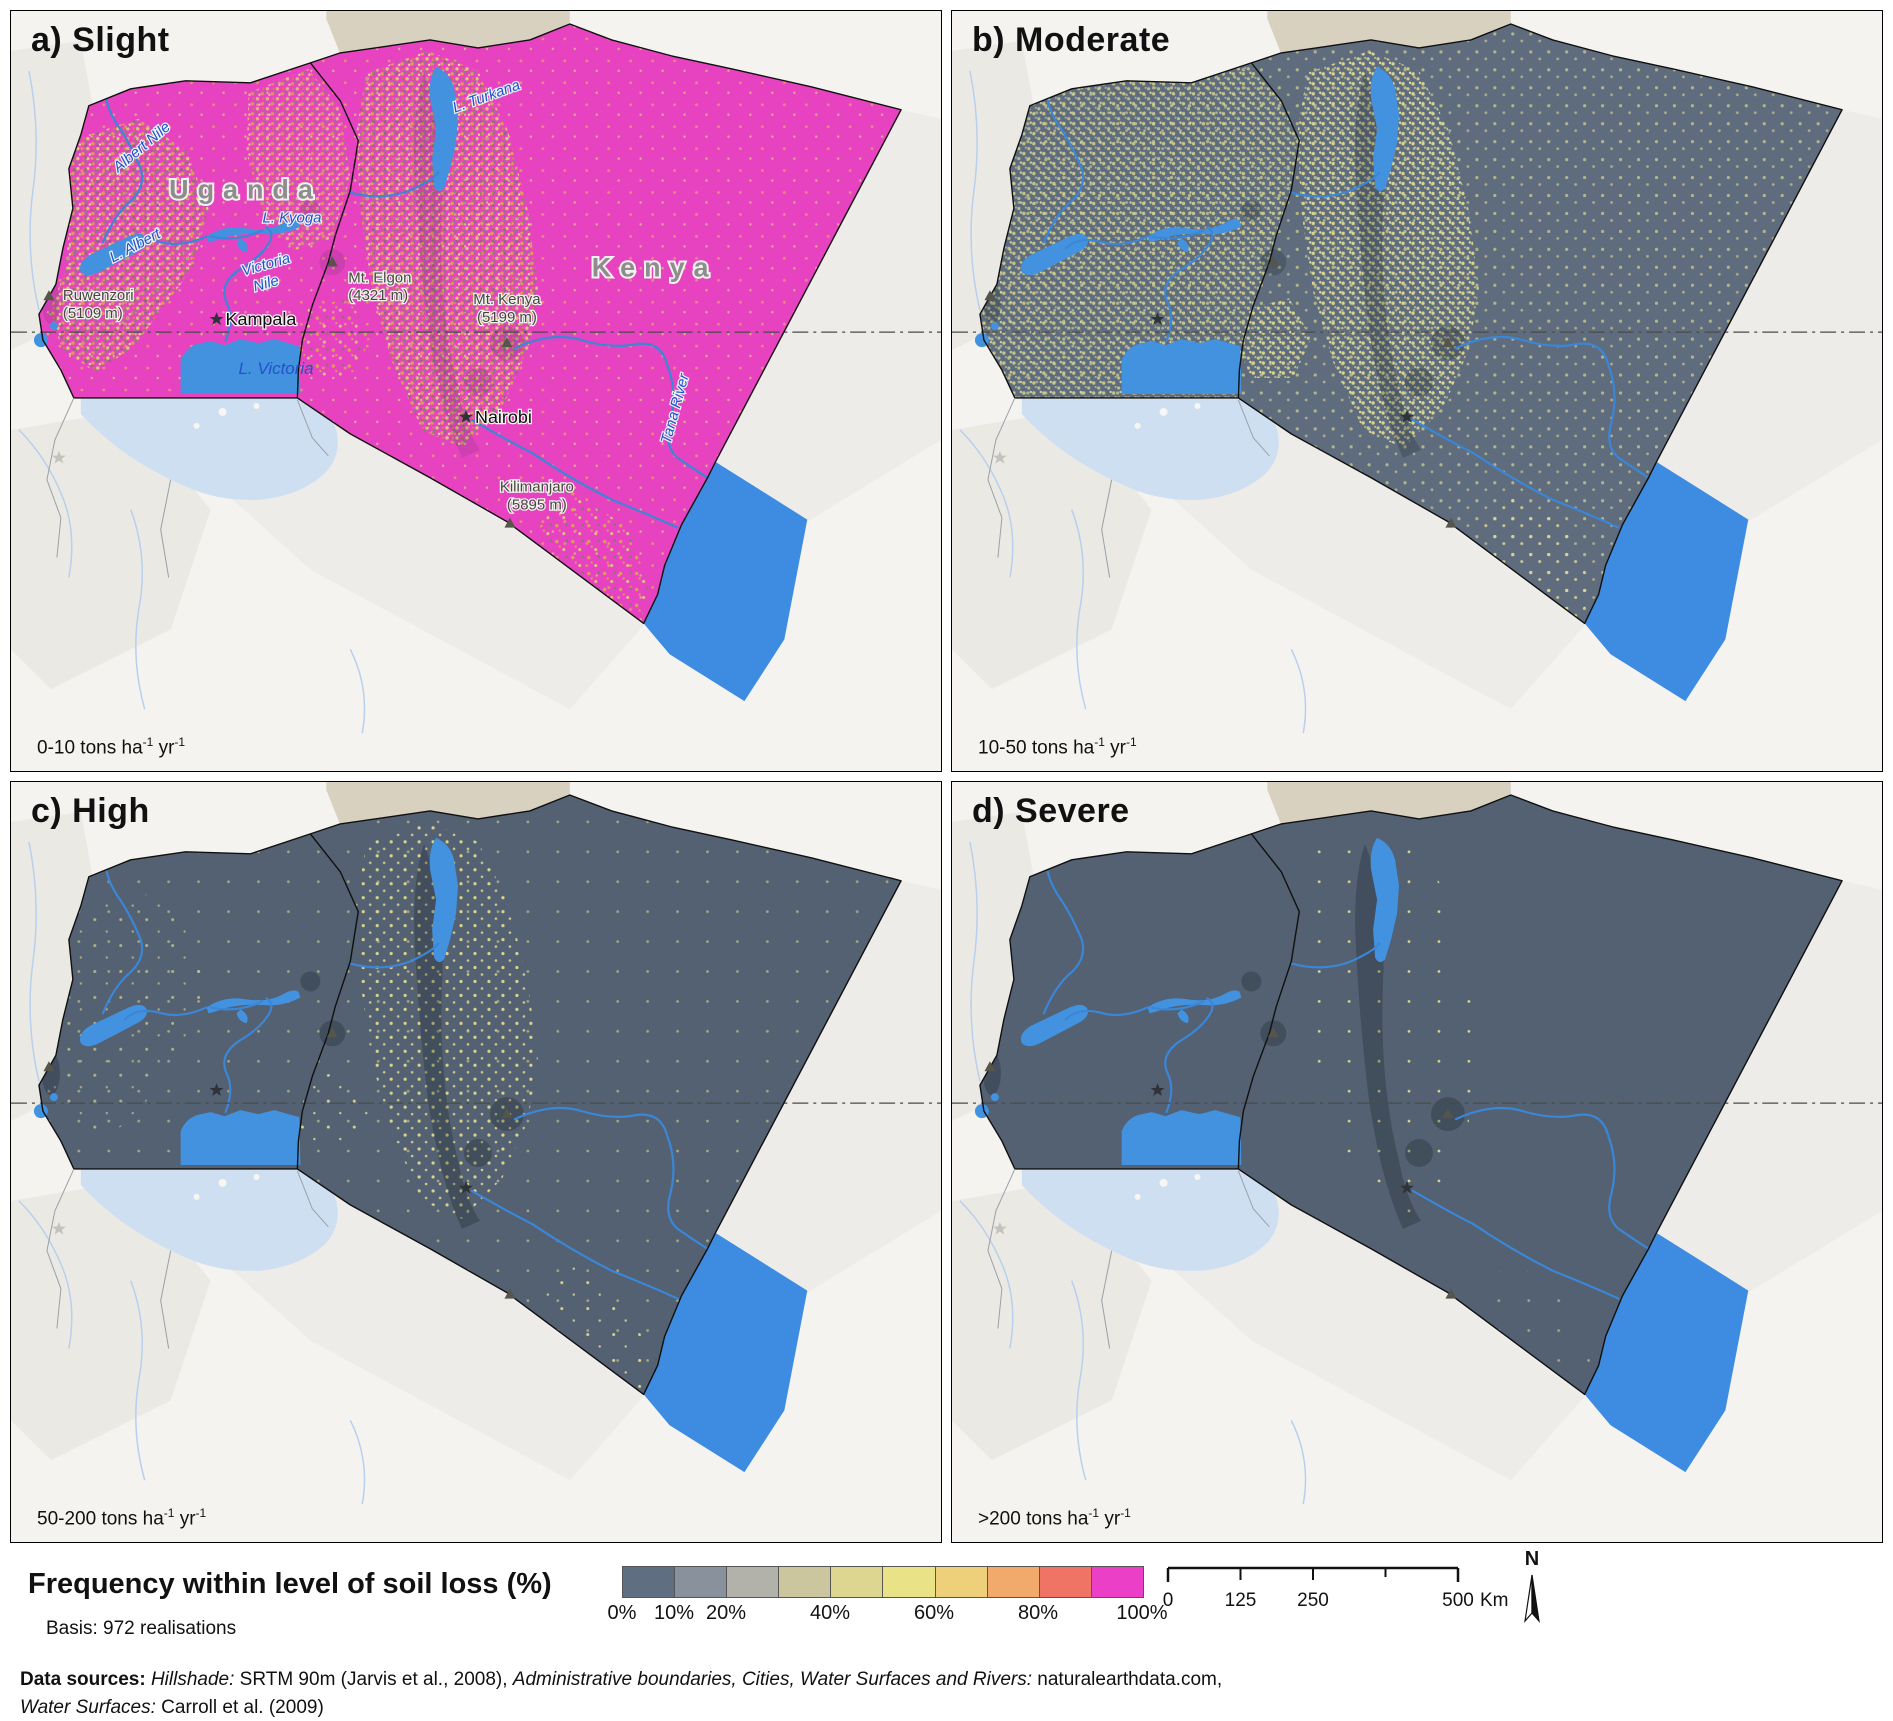 Image resolution: width=1893 pixels, height=1721 pixels. Describe the element at coordinates (1494, 1600) in the screenshot. I see `svg-text: Km` at that location.